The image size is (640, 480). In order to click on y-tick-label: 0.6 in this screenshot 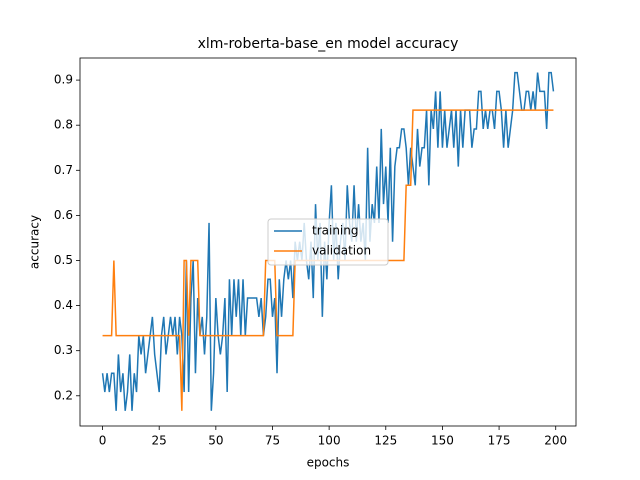, I will do `click(63, 215)`.